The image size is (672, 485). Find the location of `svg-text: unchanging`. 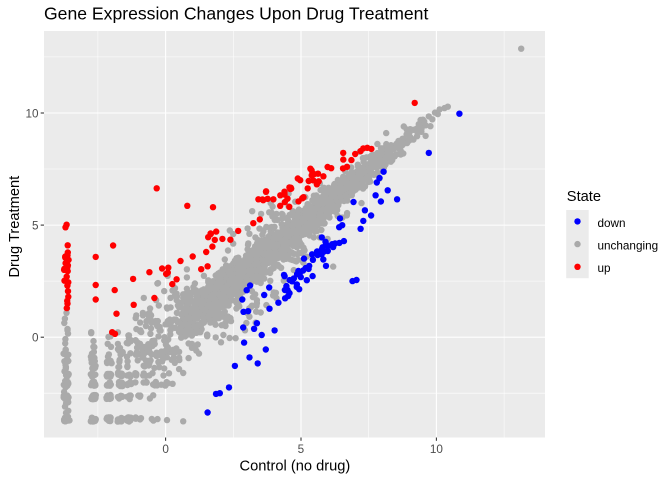

svg-text: unchanging is located at coordinates (628, 246).